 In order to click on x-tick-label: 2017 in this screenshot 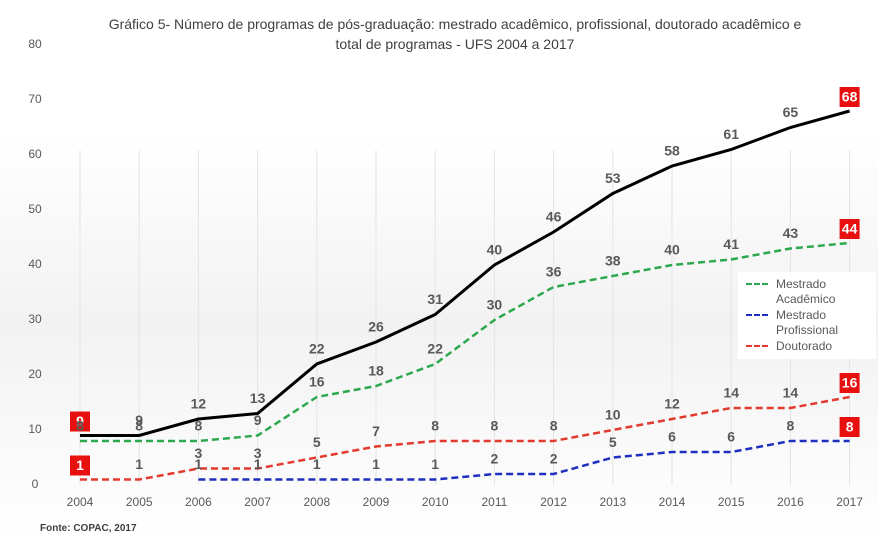, I will do `click(849, 502)`.